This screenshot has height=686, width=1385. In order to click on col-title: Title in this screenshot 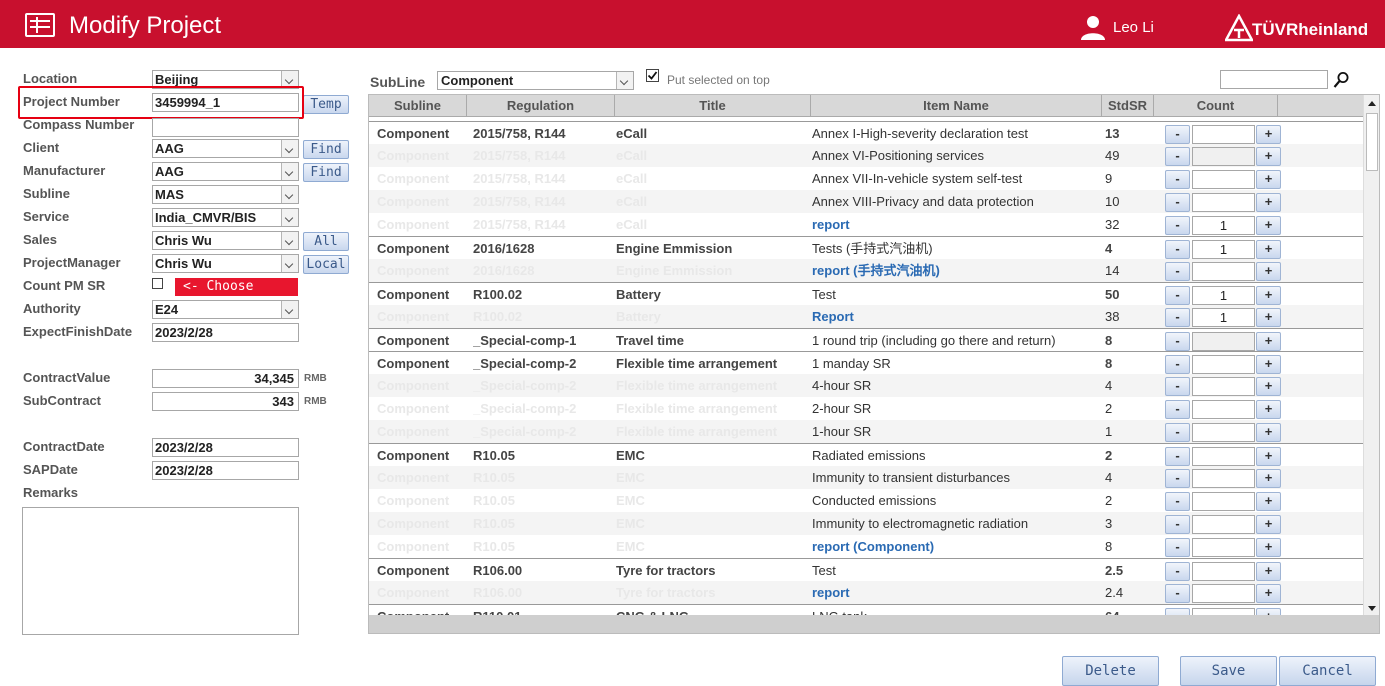, I will do `click(713, 106)`.